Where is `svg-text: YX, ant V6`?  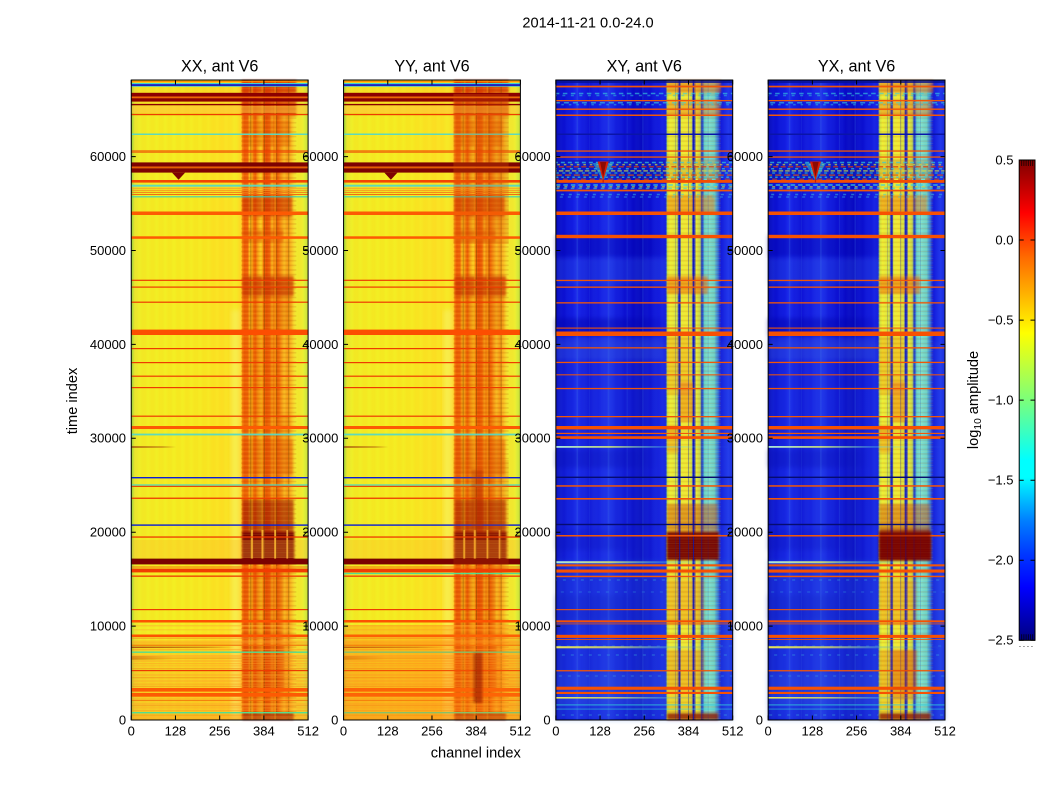
svg-text: YX, ant V6 is located at coordinates (856, 67).